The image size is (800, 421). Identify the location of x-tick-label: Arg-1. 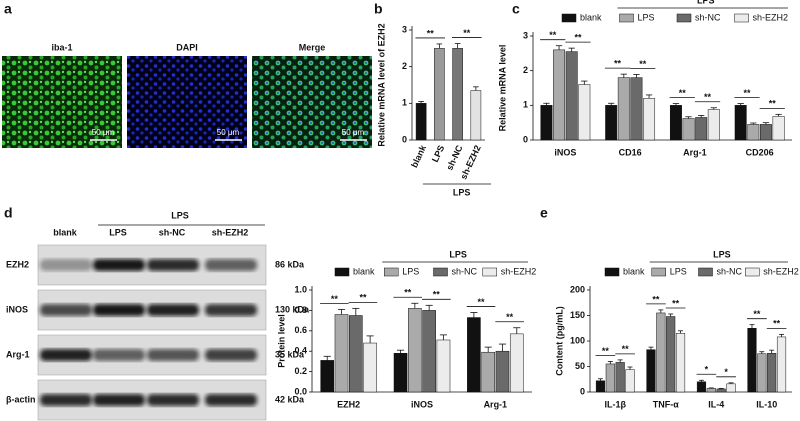
(496, 404).